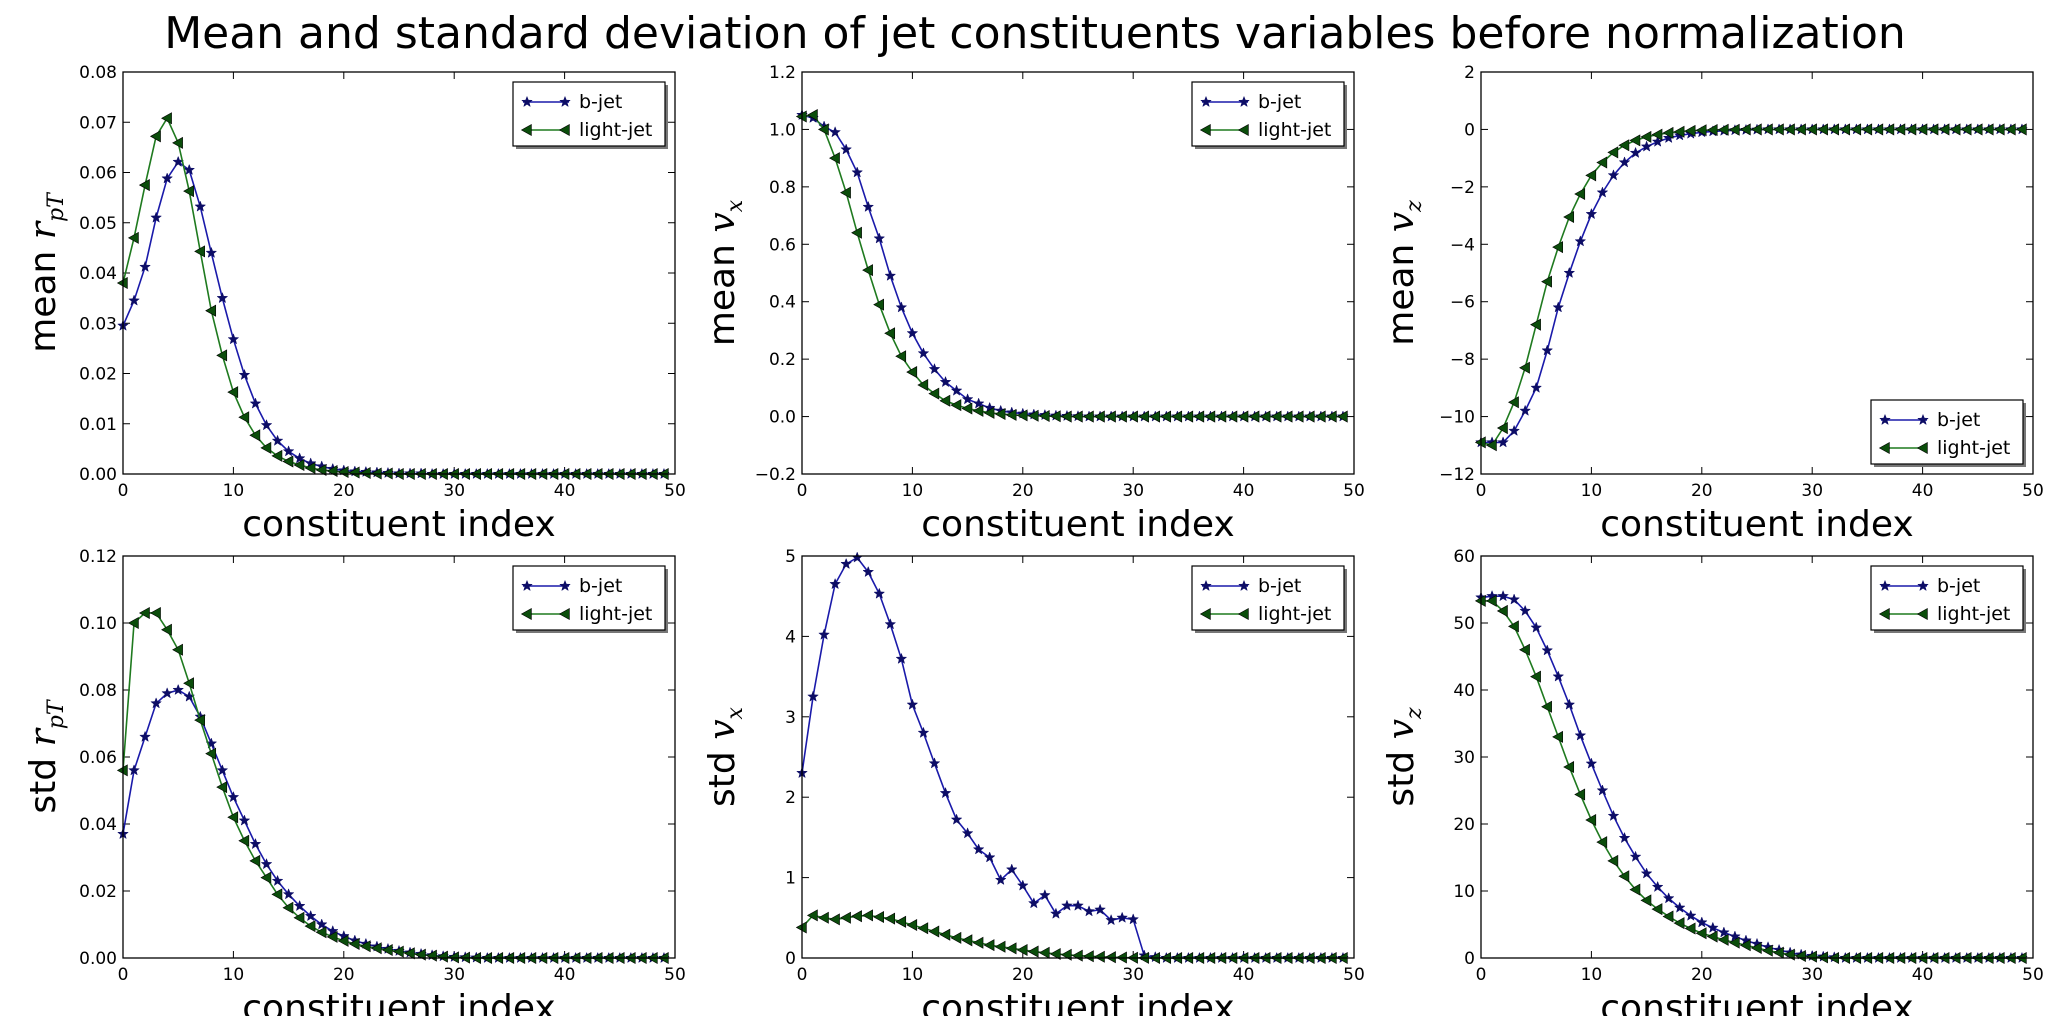 Image resolution: width=2070 pixels, height=1016 pixels. Describe the element at coordinates (98, 425) in the screenshot. I see `y-tick-label: 0.01` at that location.